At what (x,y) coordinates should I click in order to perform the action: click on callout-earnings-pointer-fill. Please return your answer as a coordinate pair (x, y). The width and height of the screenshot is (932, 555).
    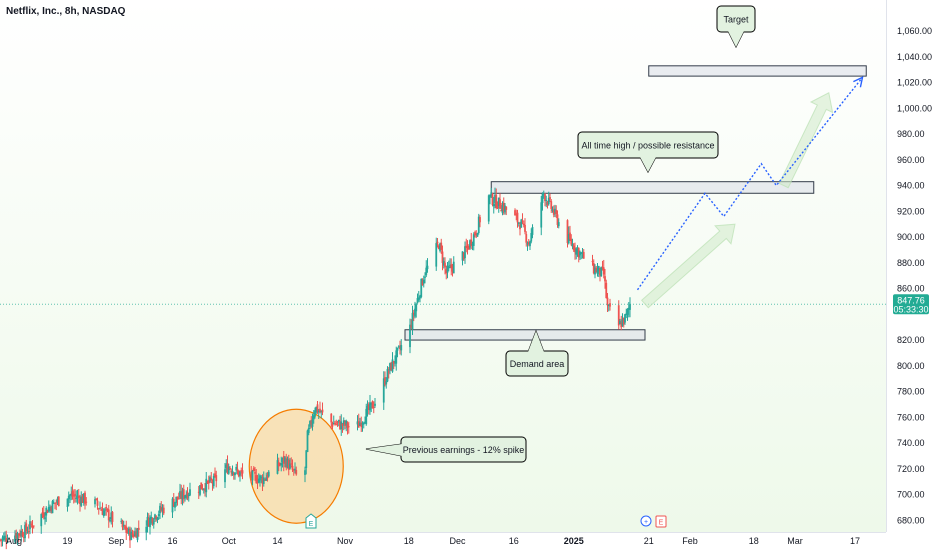
    Looking at the image, I should click on (384, 450).